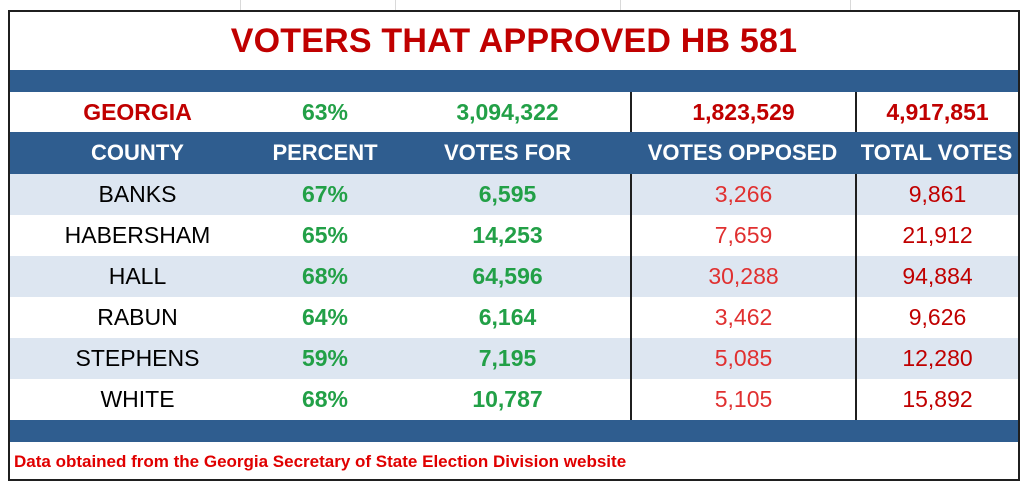 The image size is (1025, 486). Describe the element at coordinates (325, 152) in the screenshot. I see `header-percent: PERCENT` at that location.